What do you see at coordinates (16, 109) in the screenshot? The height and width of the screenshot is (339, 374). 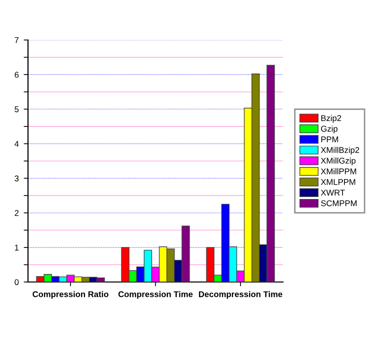 I see `y-tick-label: 5` at bounding box center [16, 109].